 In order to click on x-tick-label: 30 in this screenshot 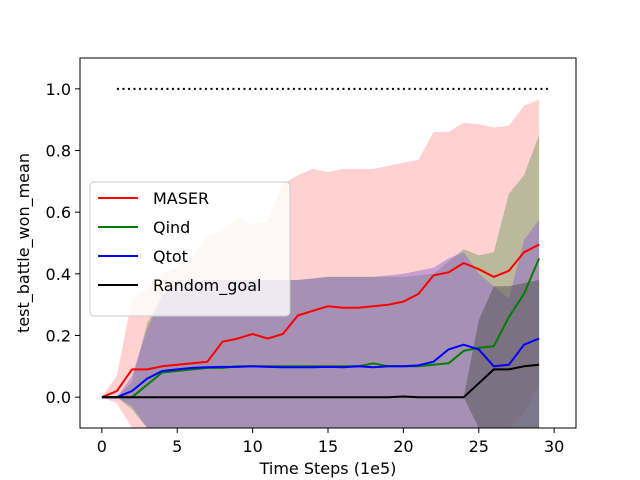, I will do `click(554, 446)`.